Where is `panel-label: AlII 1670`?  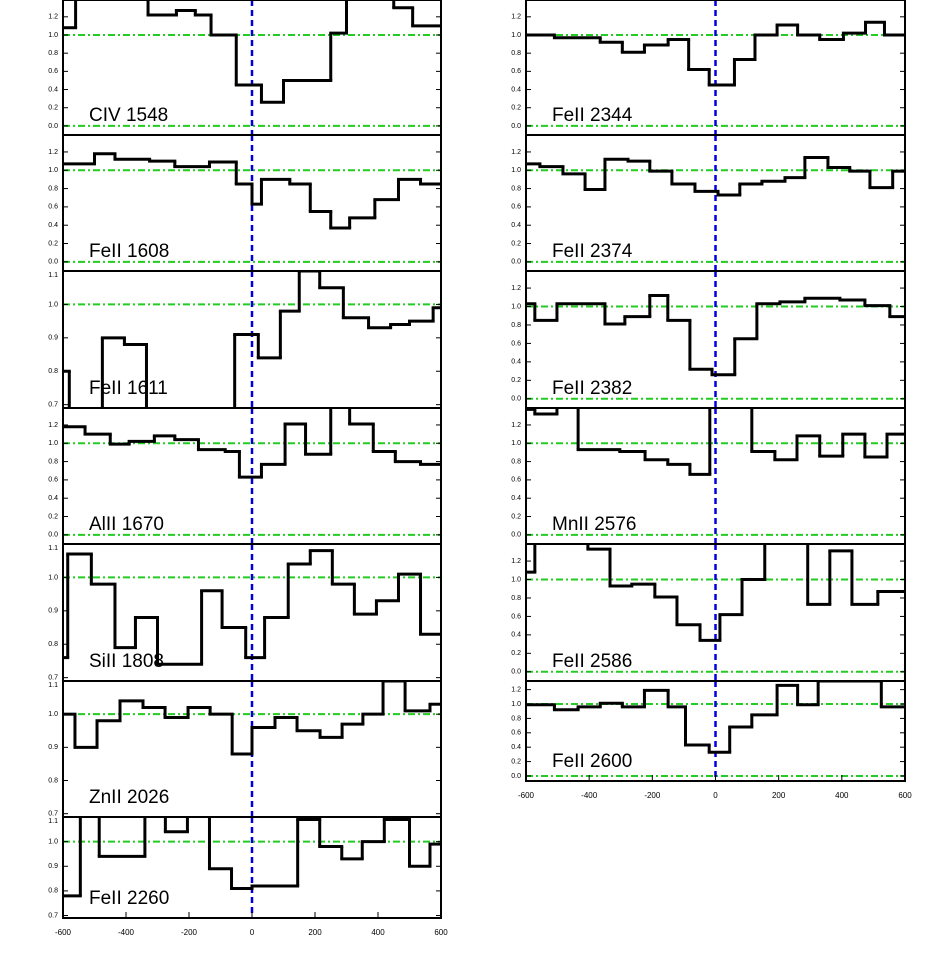
panel-label: AlII 1670 is located at coordinates (126, 524).